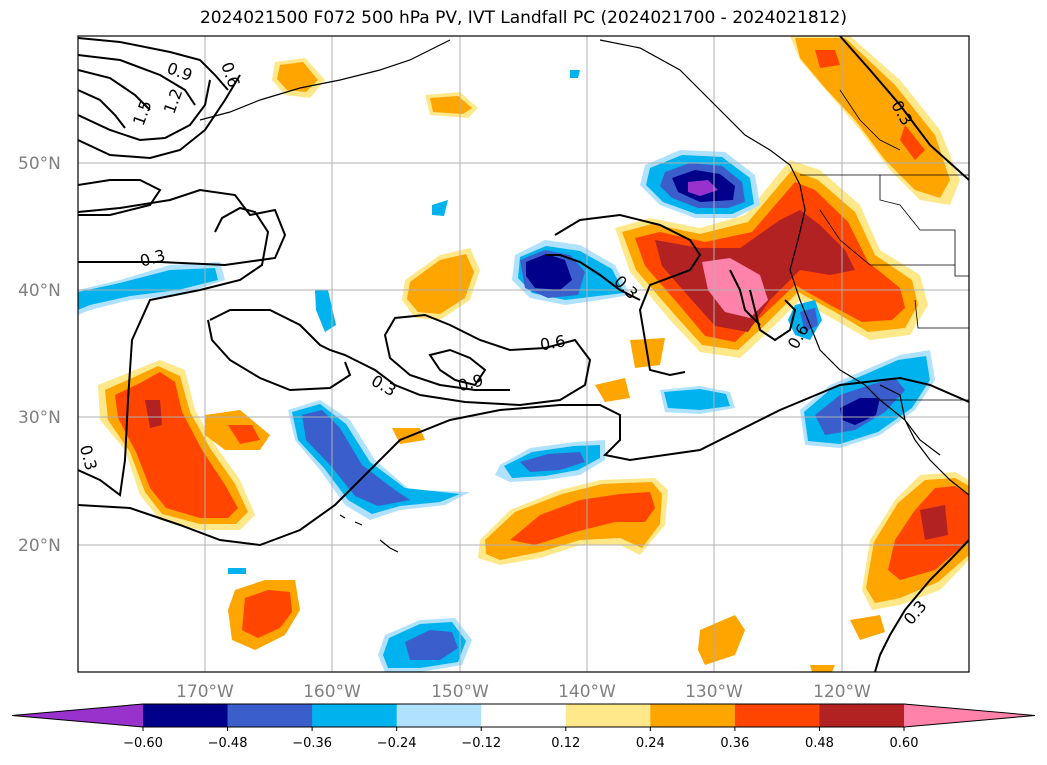 The height and width of the screenshot is (765, 1047). What do you see at coordinates (460, 692) in the screenshot?
I see `longitude-label-150w: 150°W` at bounding box center [460, 692].